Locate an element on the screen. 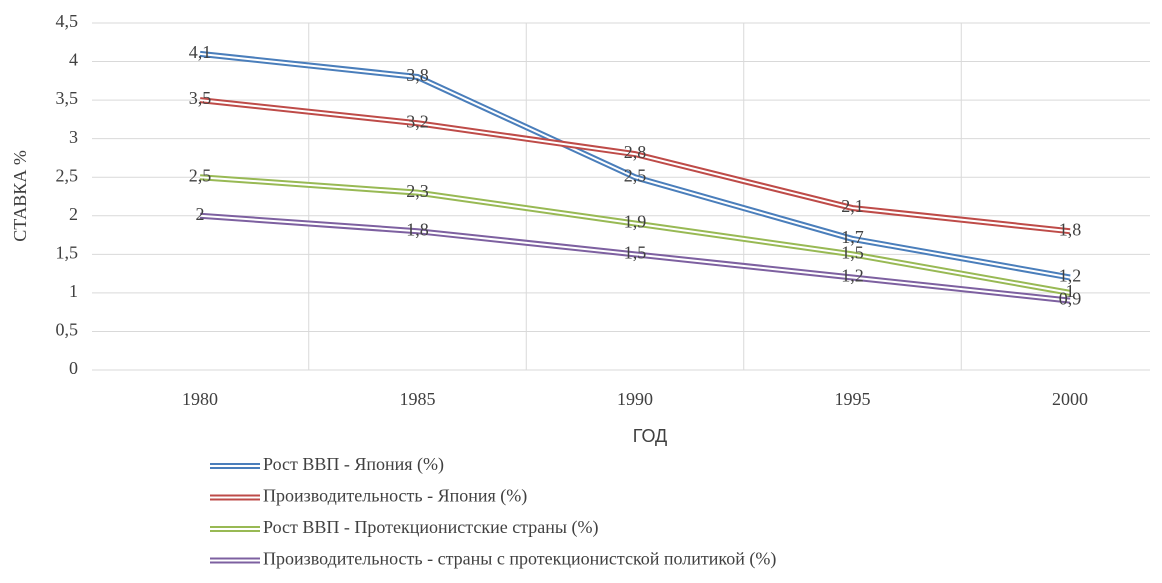  x-tick-label: 1985 is located at coordinates (418, 399).